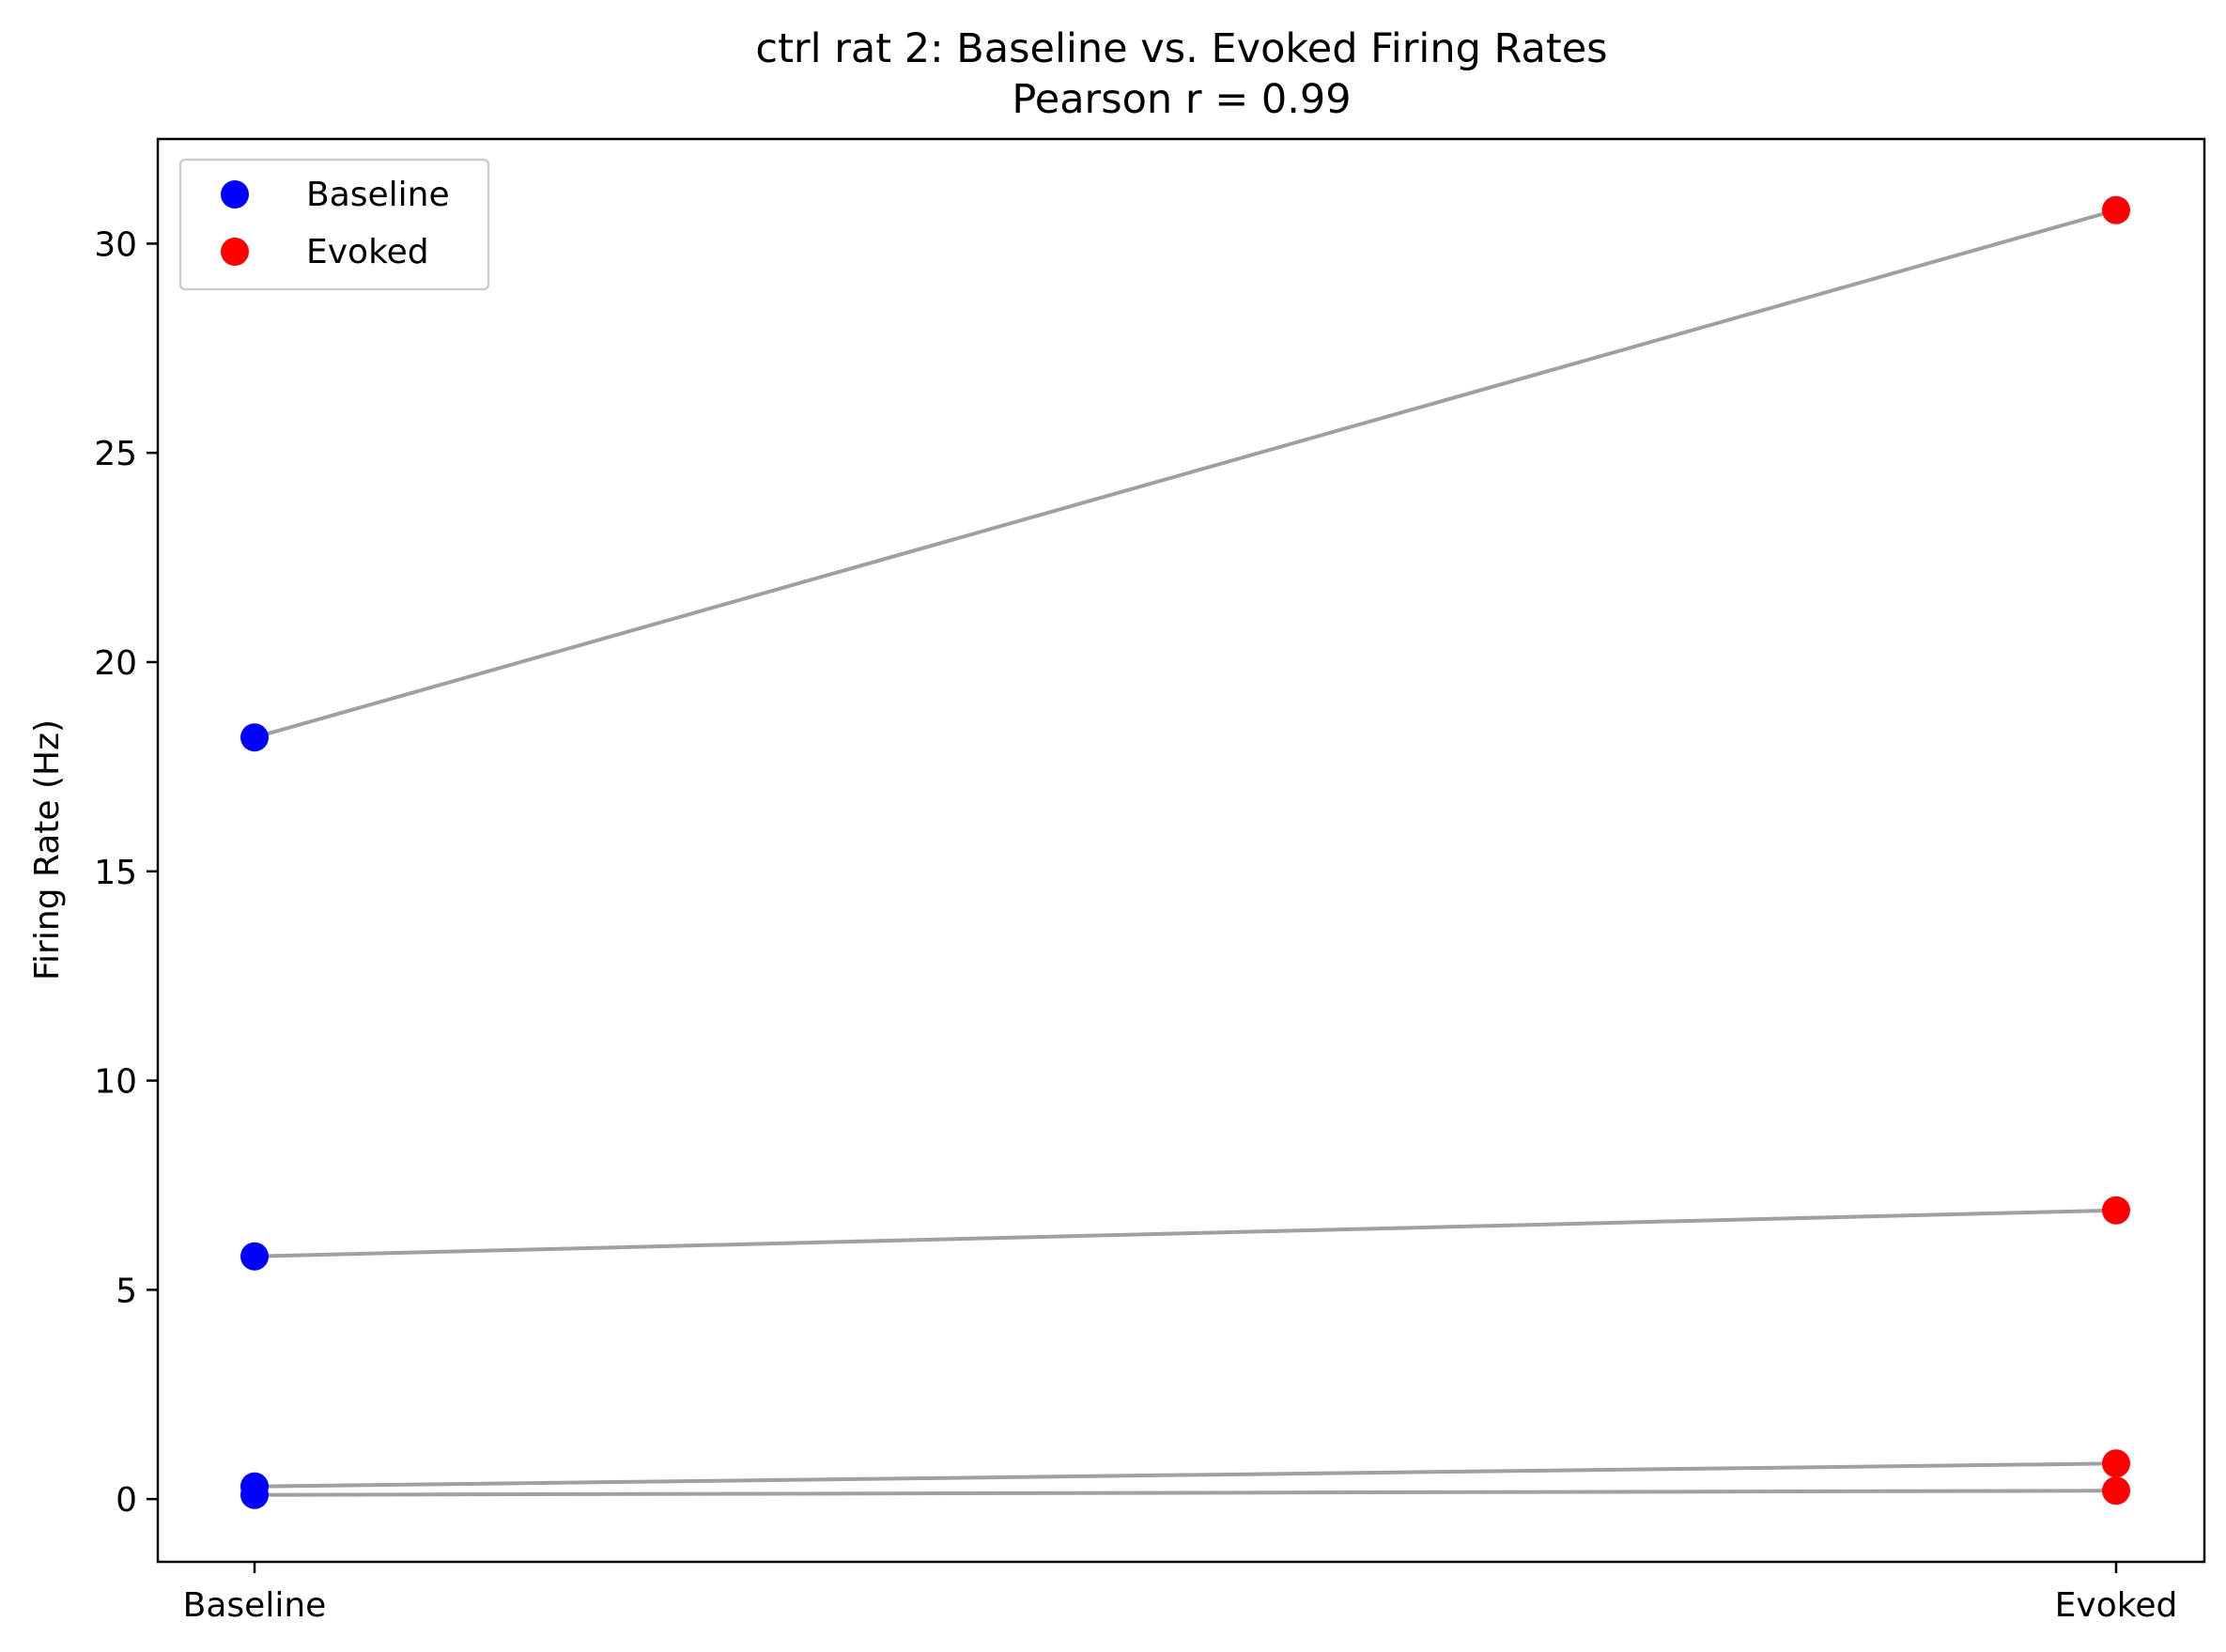  Describe the element at coordinates (255, 1605) in the screenshot. I see `x-tick-label: Baseline` at that location.